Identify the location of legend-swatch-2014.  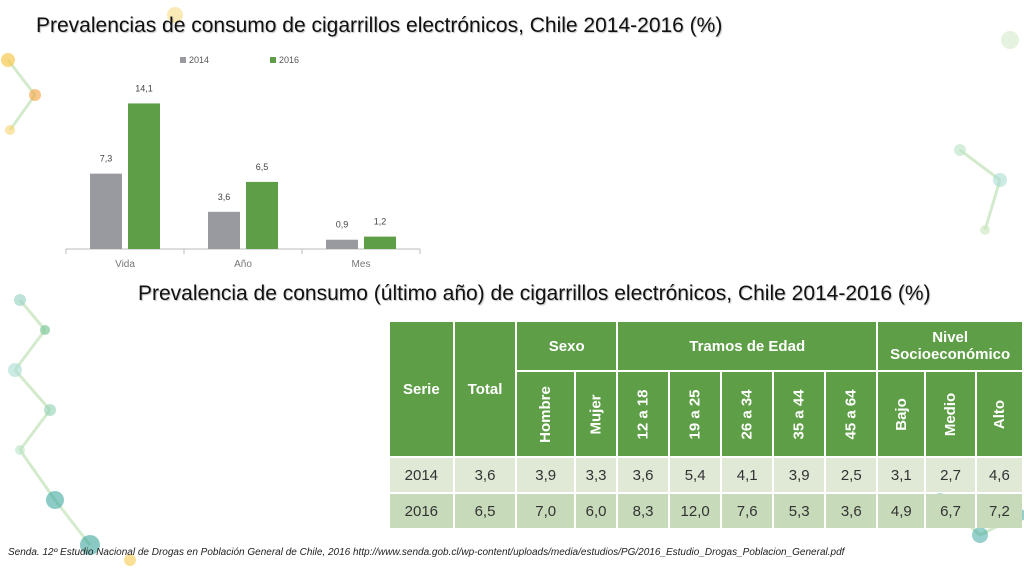
(183, 60).